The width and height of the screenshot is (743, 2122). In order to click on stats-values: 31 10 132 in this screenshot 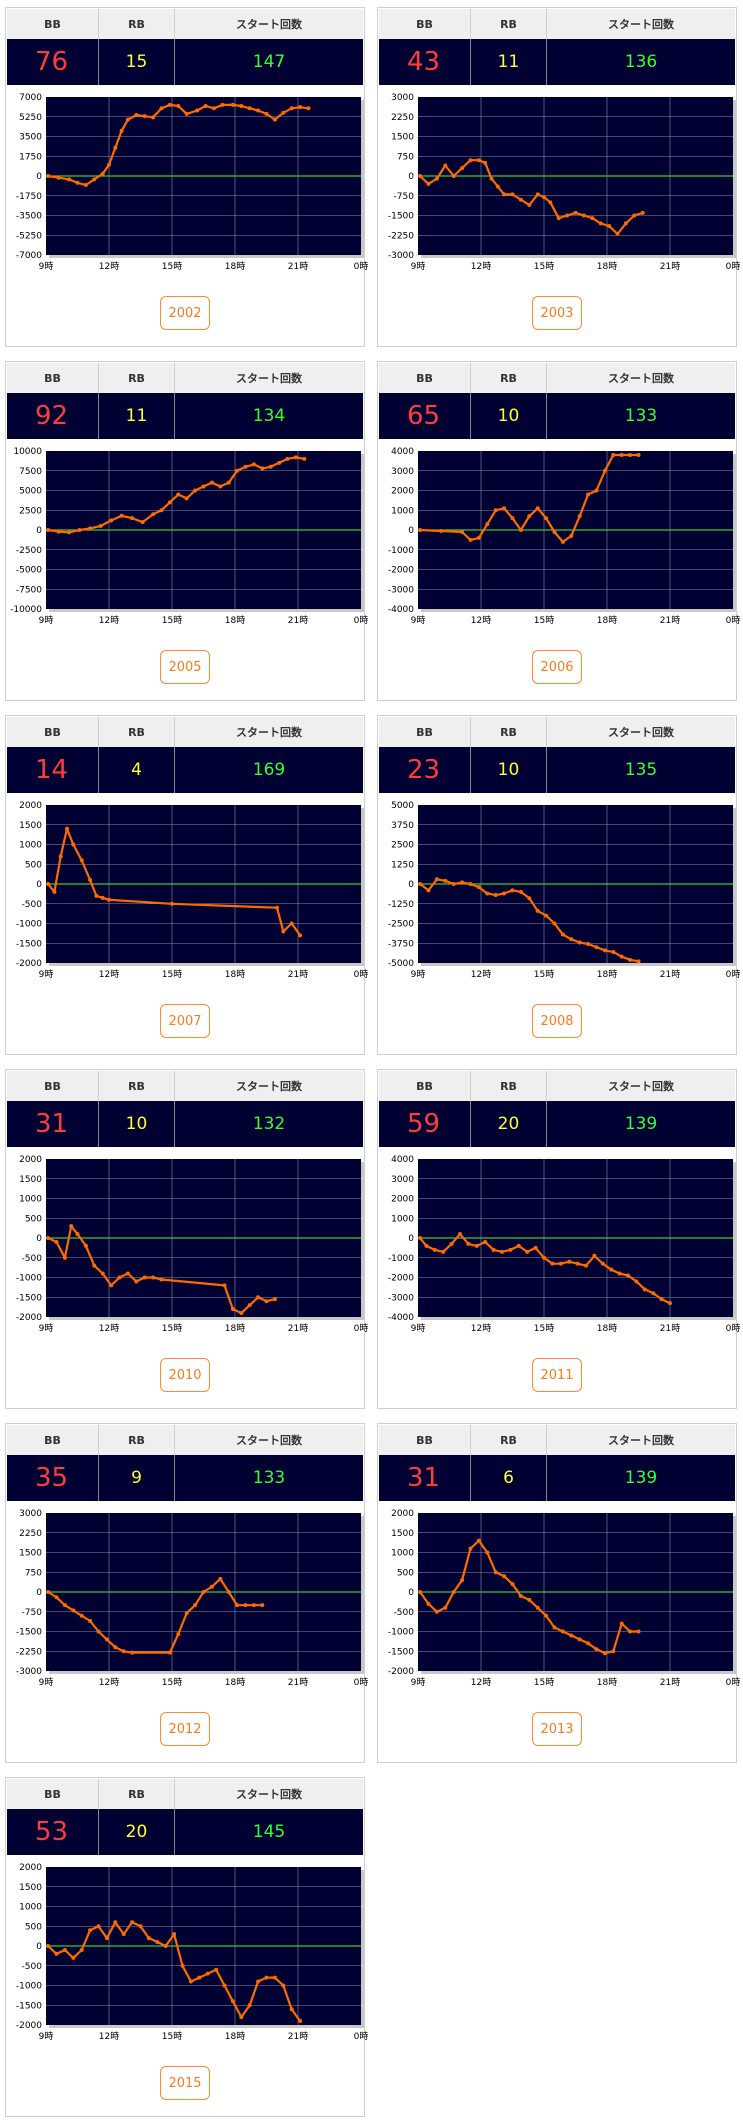, I will do `click(185, 1124)`.